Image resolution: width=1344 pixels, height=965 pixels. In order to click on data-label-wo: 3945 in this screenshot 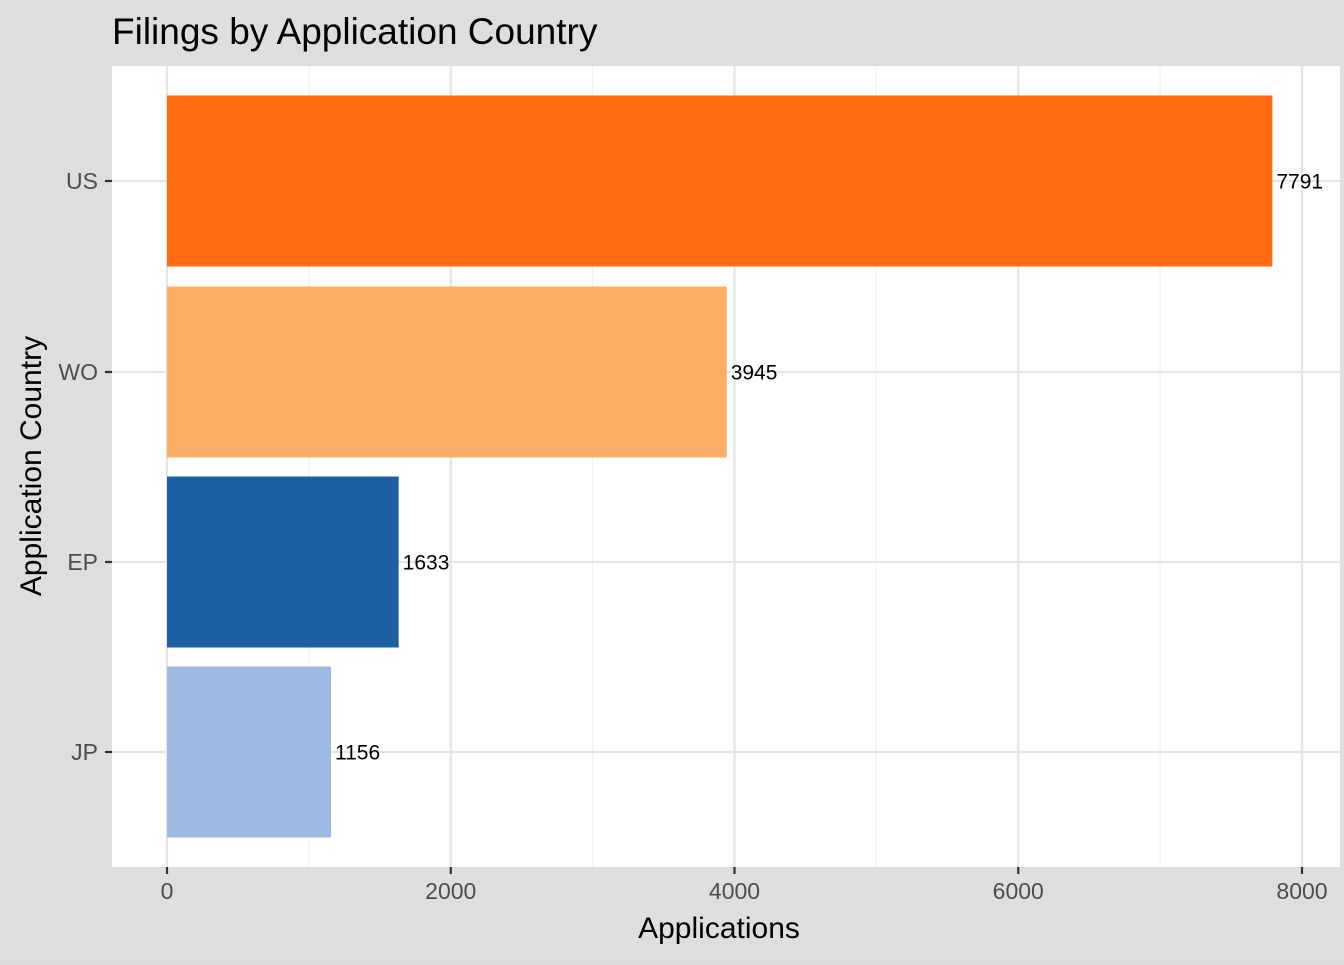, I will do `click(754, 373)`.